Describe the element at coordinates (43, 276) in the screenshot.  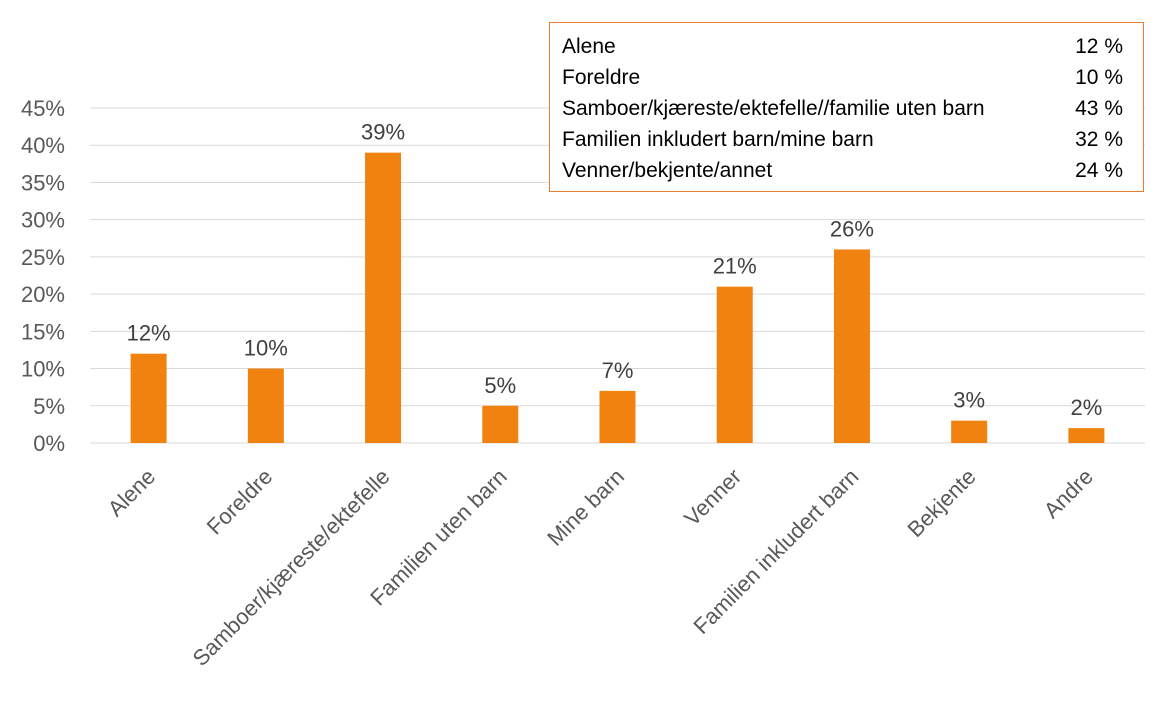
I see `y-axis-ticks: 0% 5% 10% 15% 20% 25% 30% 35% 40% 45%` at that location.